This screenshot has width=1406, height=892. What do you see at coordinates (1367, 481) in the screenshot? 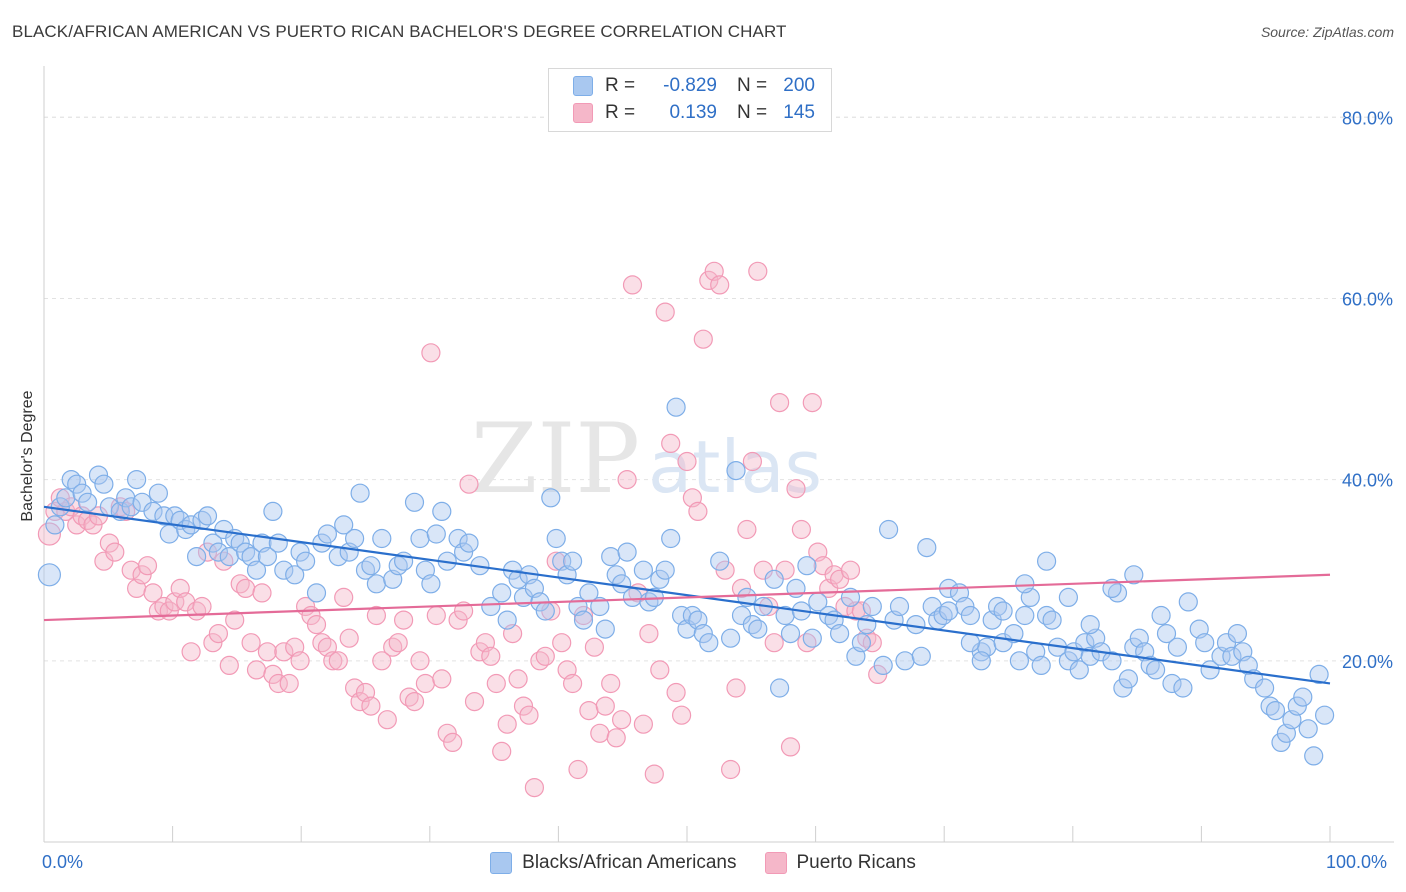
I see `y-tick-label: 40.0%` at bounding box center [1367, 481].